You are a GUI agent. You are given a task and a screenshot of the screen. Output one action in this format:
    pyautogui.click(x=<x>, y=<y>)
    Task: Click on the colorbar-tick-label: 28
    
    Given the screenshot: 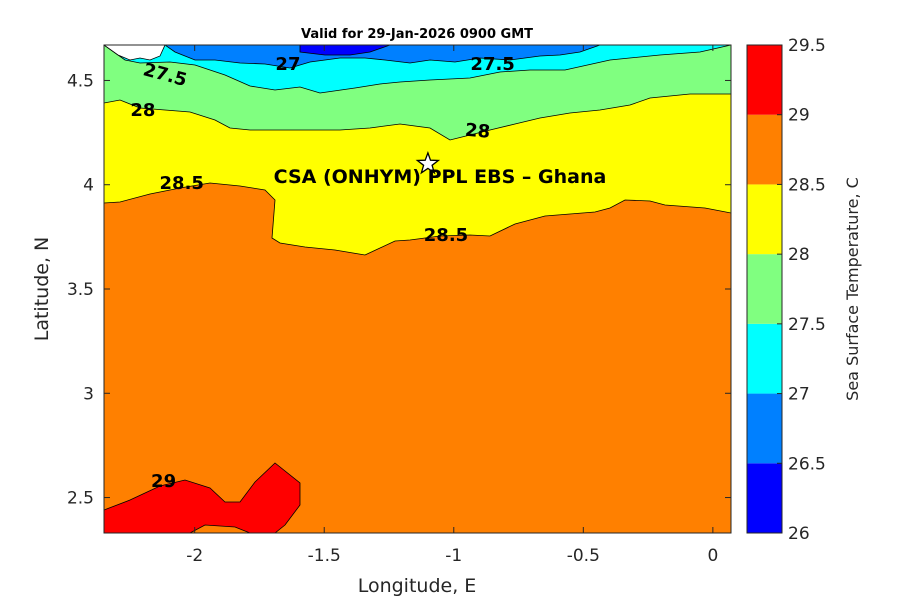 What is the action you would take?
    pyautogui.click(x=799, y=255)
    